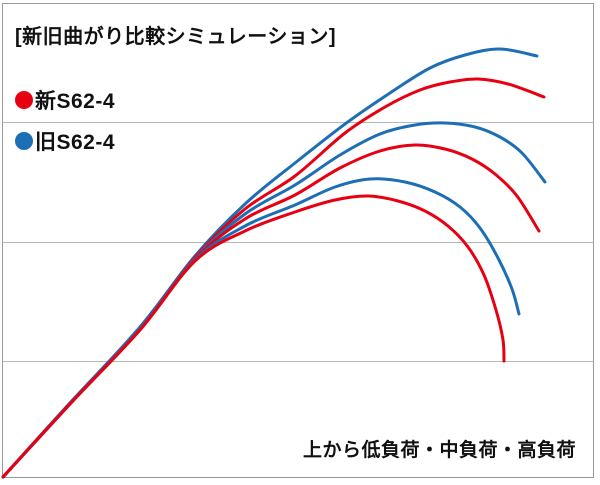 The image size is (600, 485). I want to click on legend-label-new: 新S62-4, so click(75, 101).